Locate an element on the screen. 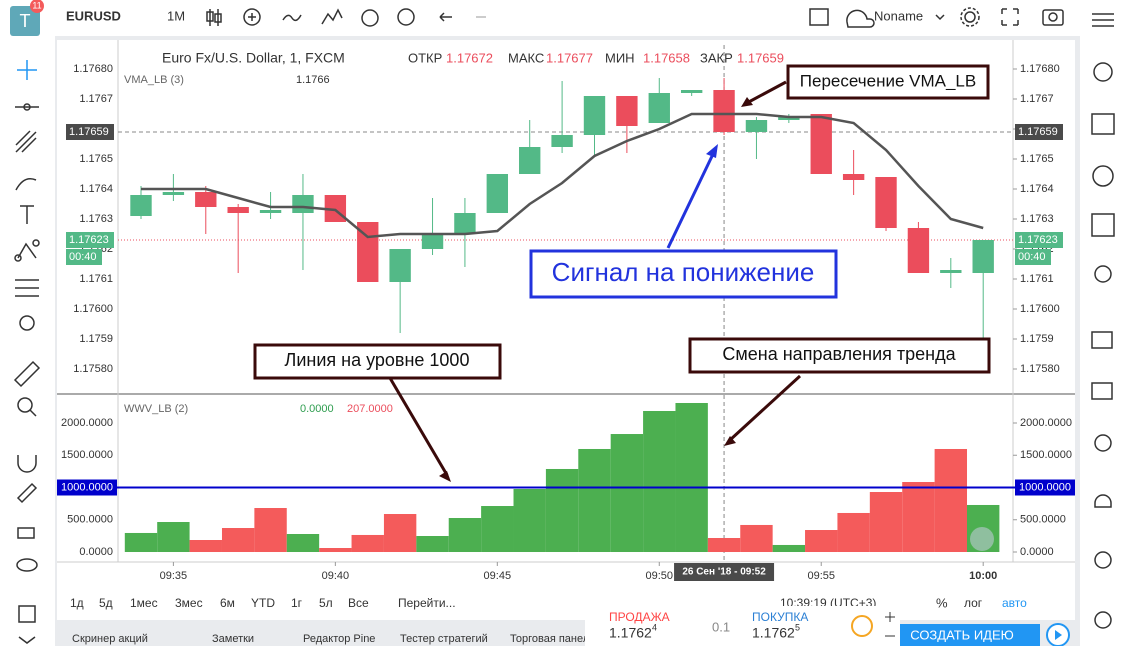  range-button: 6м is located at coordinates (227, 603).